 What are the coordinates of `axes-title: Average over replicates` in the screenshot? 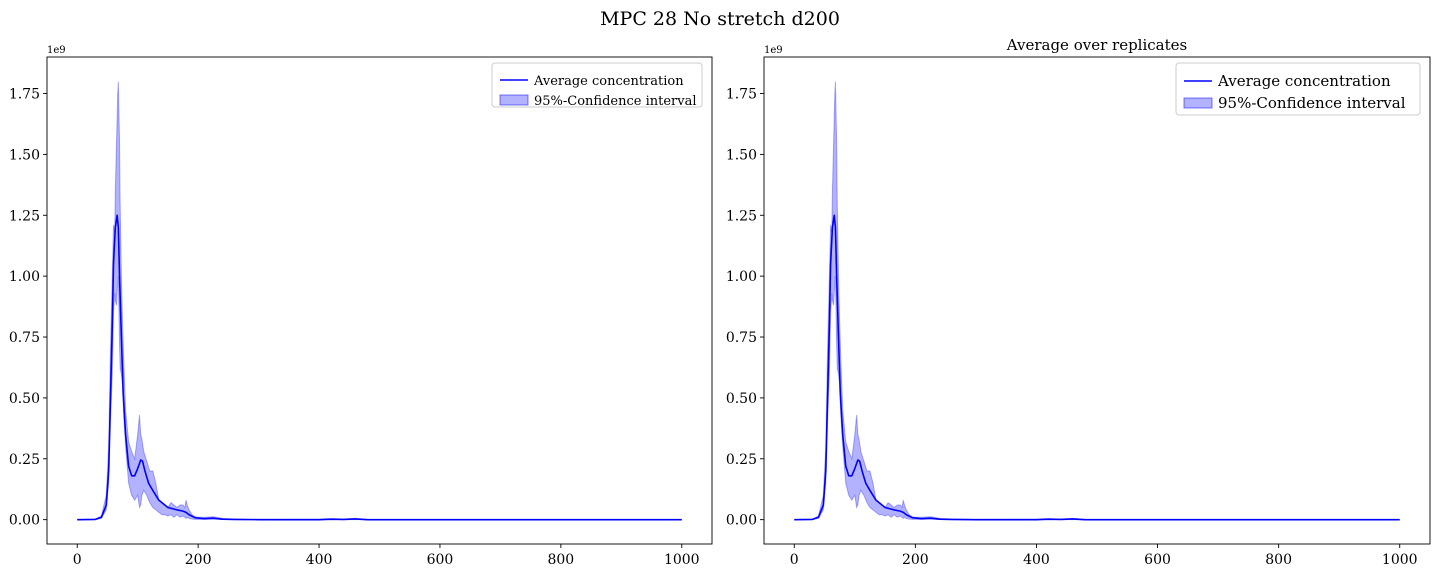 It's located at (1096, 45).